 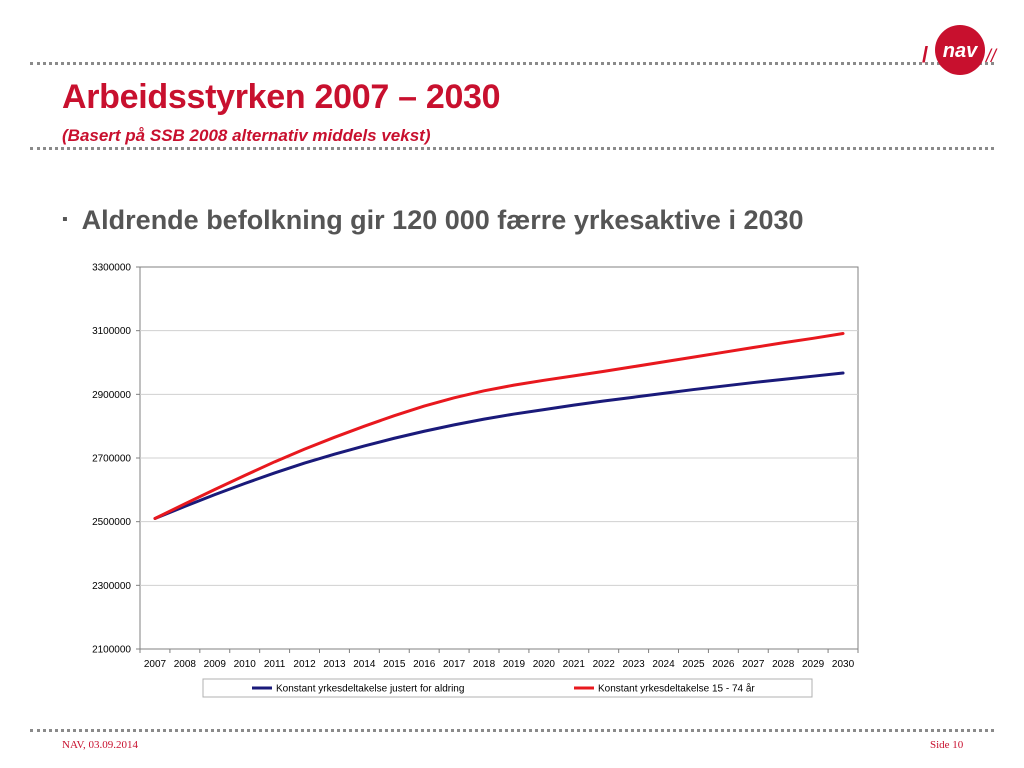 What do you see at coordinates (512, 730) in the screenshot?
I see `footer-dotted-divider` at bounding box center [512, 730].